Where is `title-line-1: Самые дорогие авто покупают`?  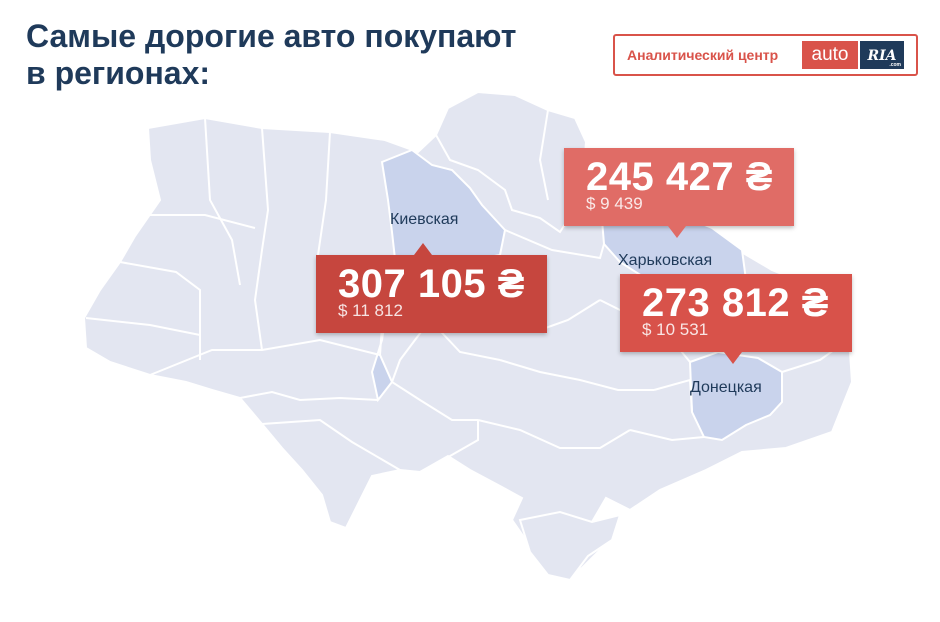 title-line-1: Самые дорогие авто покупают is located at coordinates (271, 36).